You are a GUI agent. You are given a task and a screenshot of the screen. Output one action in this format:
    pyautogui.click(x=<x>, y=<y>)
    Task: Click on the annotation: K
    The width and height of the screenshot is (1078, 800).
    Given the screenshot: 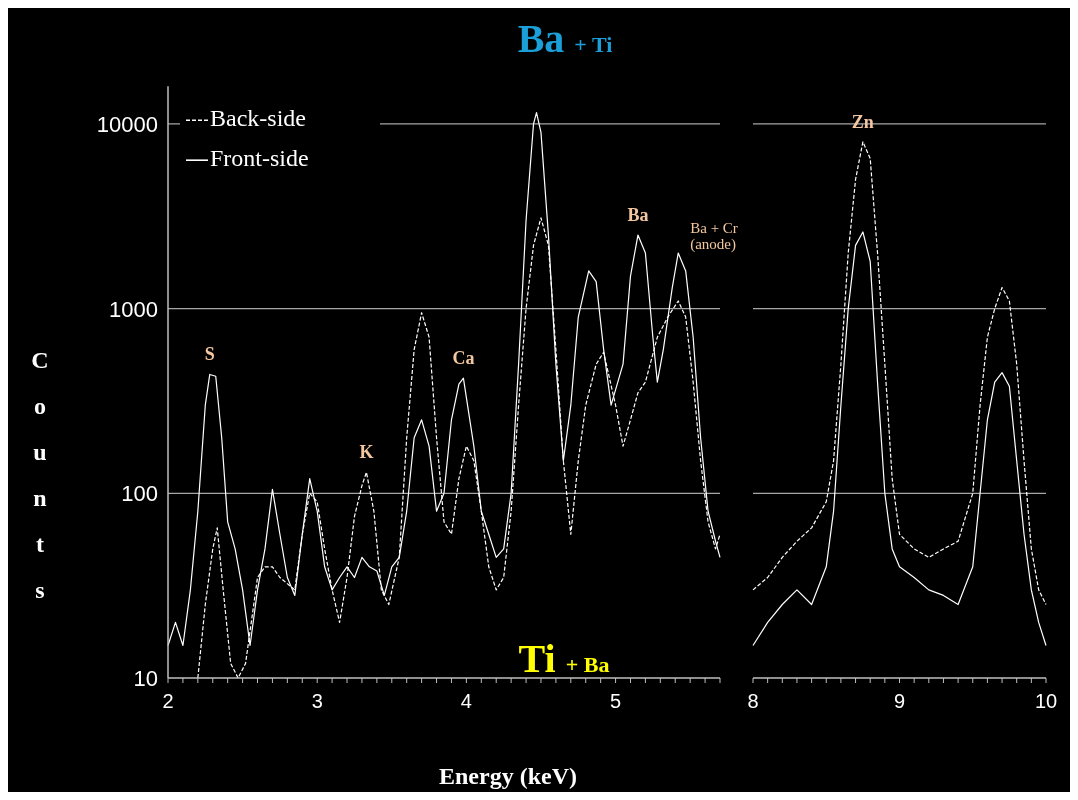 What is the action you would take?
    pyautogui.click(x=366, y=452)
    